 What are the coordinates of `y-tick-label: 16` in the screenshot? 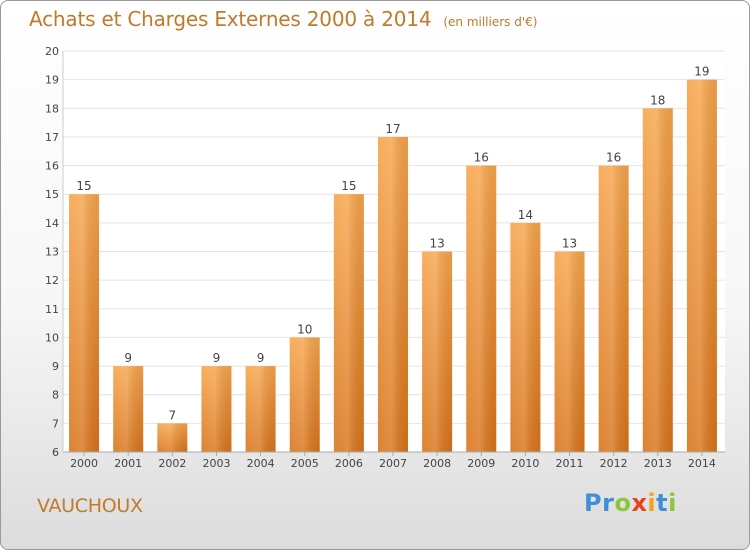 It's located at (52, 166).